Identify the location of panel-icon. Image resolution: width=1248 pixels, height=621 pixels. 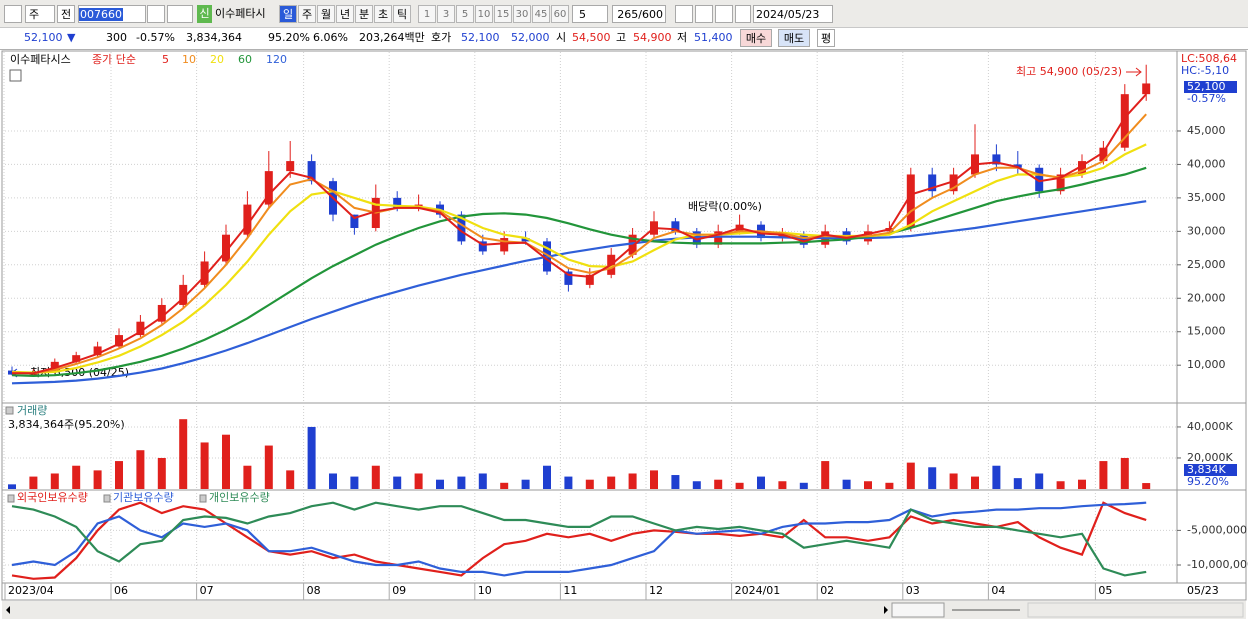
(15, 75).